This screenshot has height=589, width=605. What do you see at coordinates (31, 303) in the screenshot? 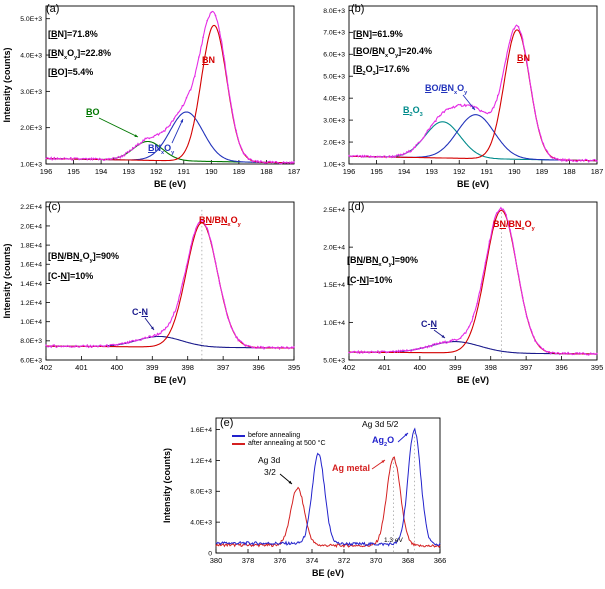
I see `y-tick-label: 1.2E+4` at bounding box center [31, 303].